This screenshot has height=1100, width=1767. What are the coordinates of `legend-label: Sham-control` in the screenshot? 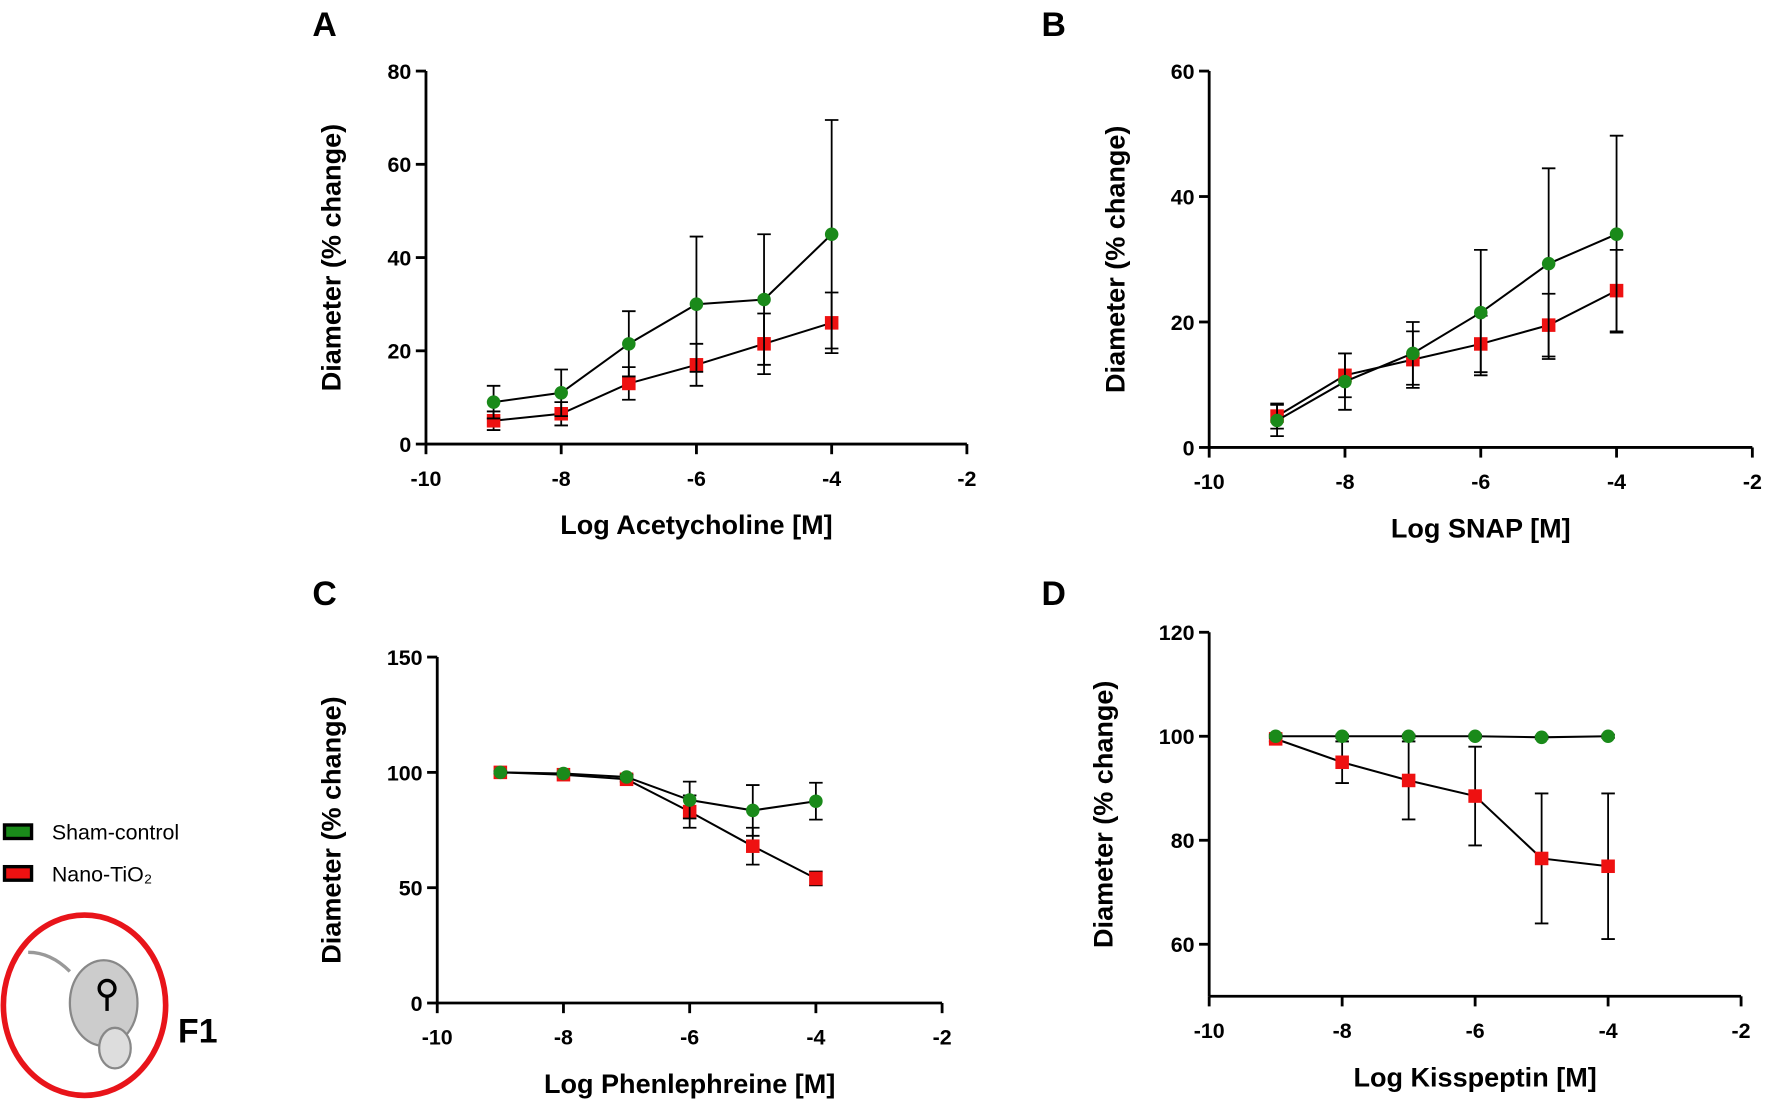 It's located at (115, 833).